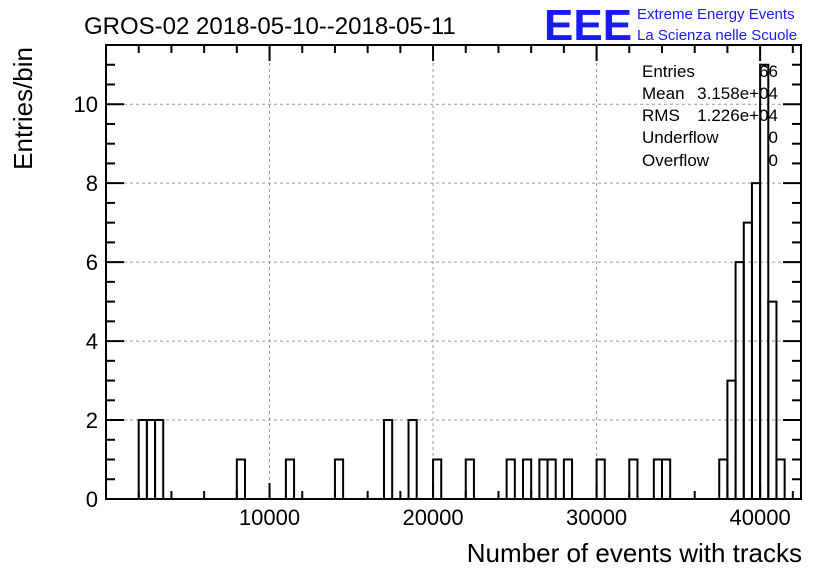 The image size is (836, 572). Describe the element at coordinates (92, 420) in the screenshot. I see `y-tick-label: 2` at that location.